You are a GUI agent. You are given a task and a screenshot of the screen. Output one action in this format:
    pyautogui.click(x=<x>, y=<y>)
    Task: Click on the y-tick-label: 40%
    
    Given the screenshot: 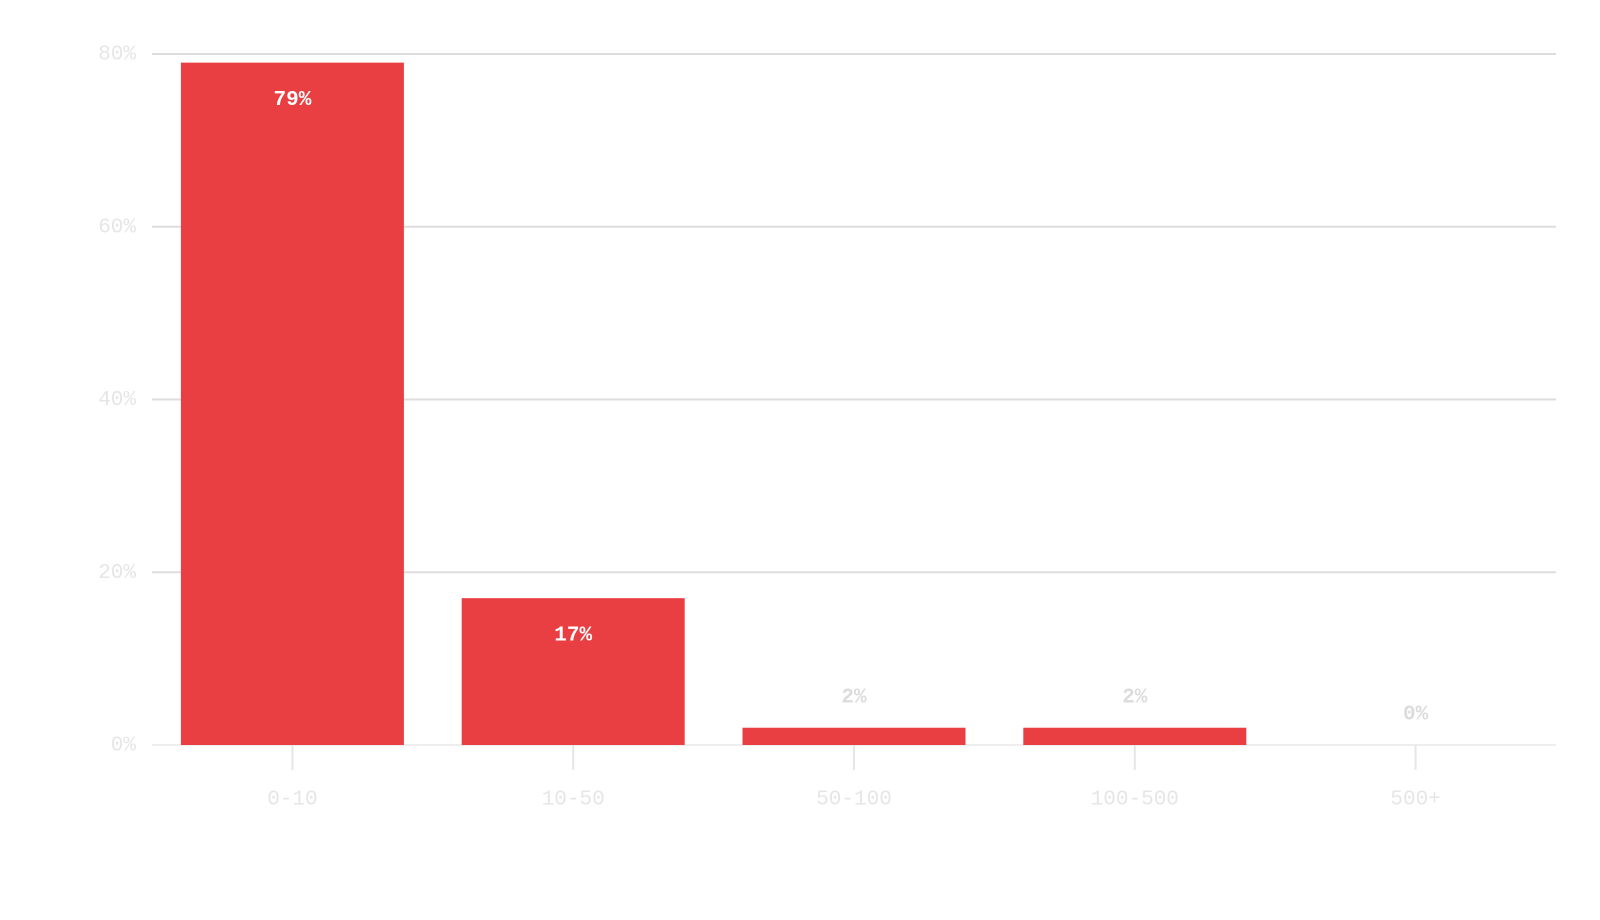 What is the action you would take?
    pyautogui.click(x=117, y=400)
    